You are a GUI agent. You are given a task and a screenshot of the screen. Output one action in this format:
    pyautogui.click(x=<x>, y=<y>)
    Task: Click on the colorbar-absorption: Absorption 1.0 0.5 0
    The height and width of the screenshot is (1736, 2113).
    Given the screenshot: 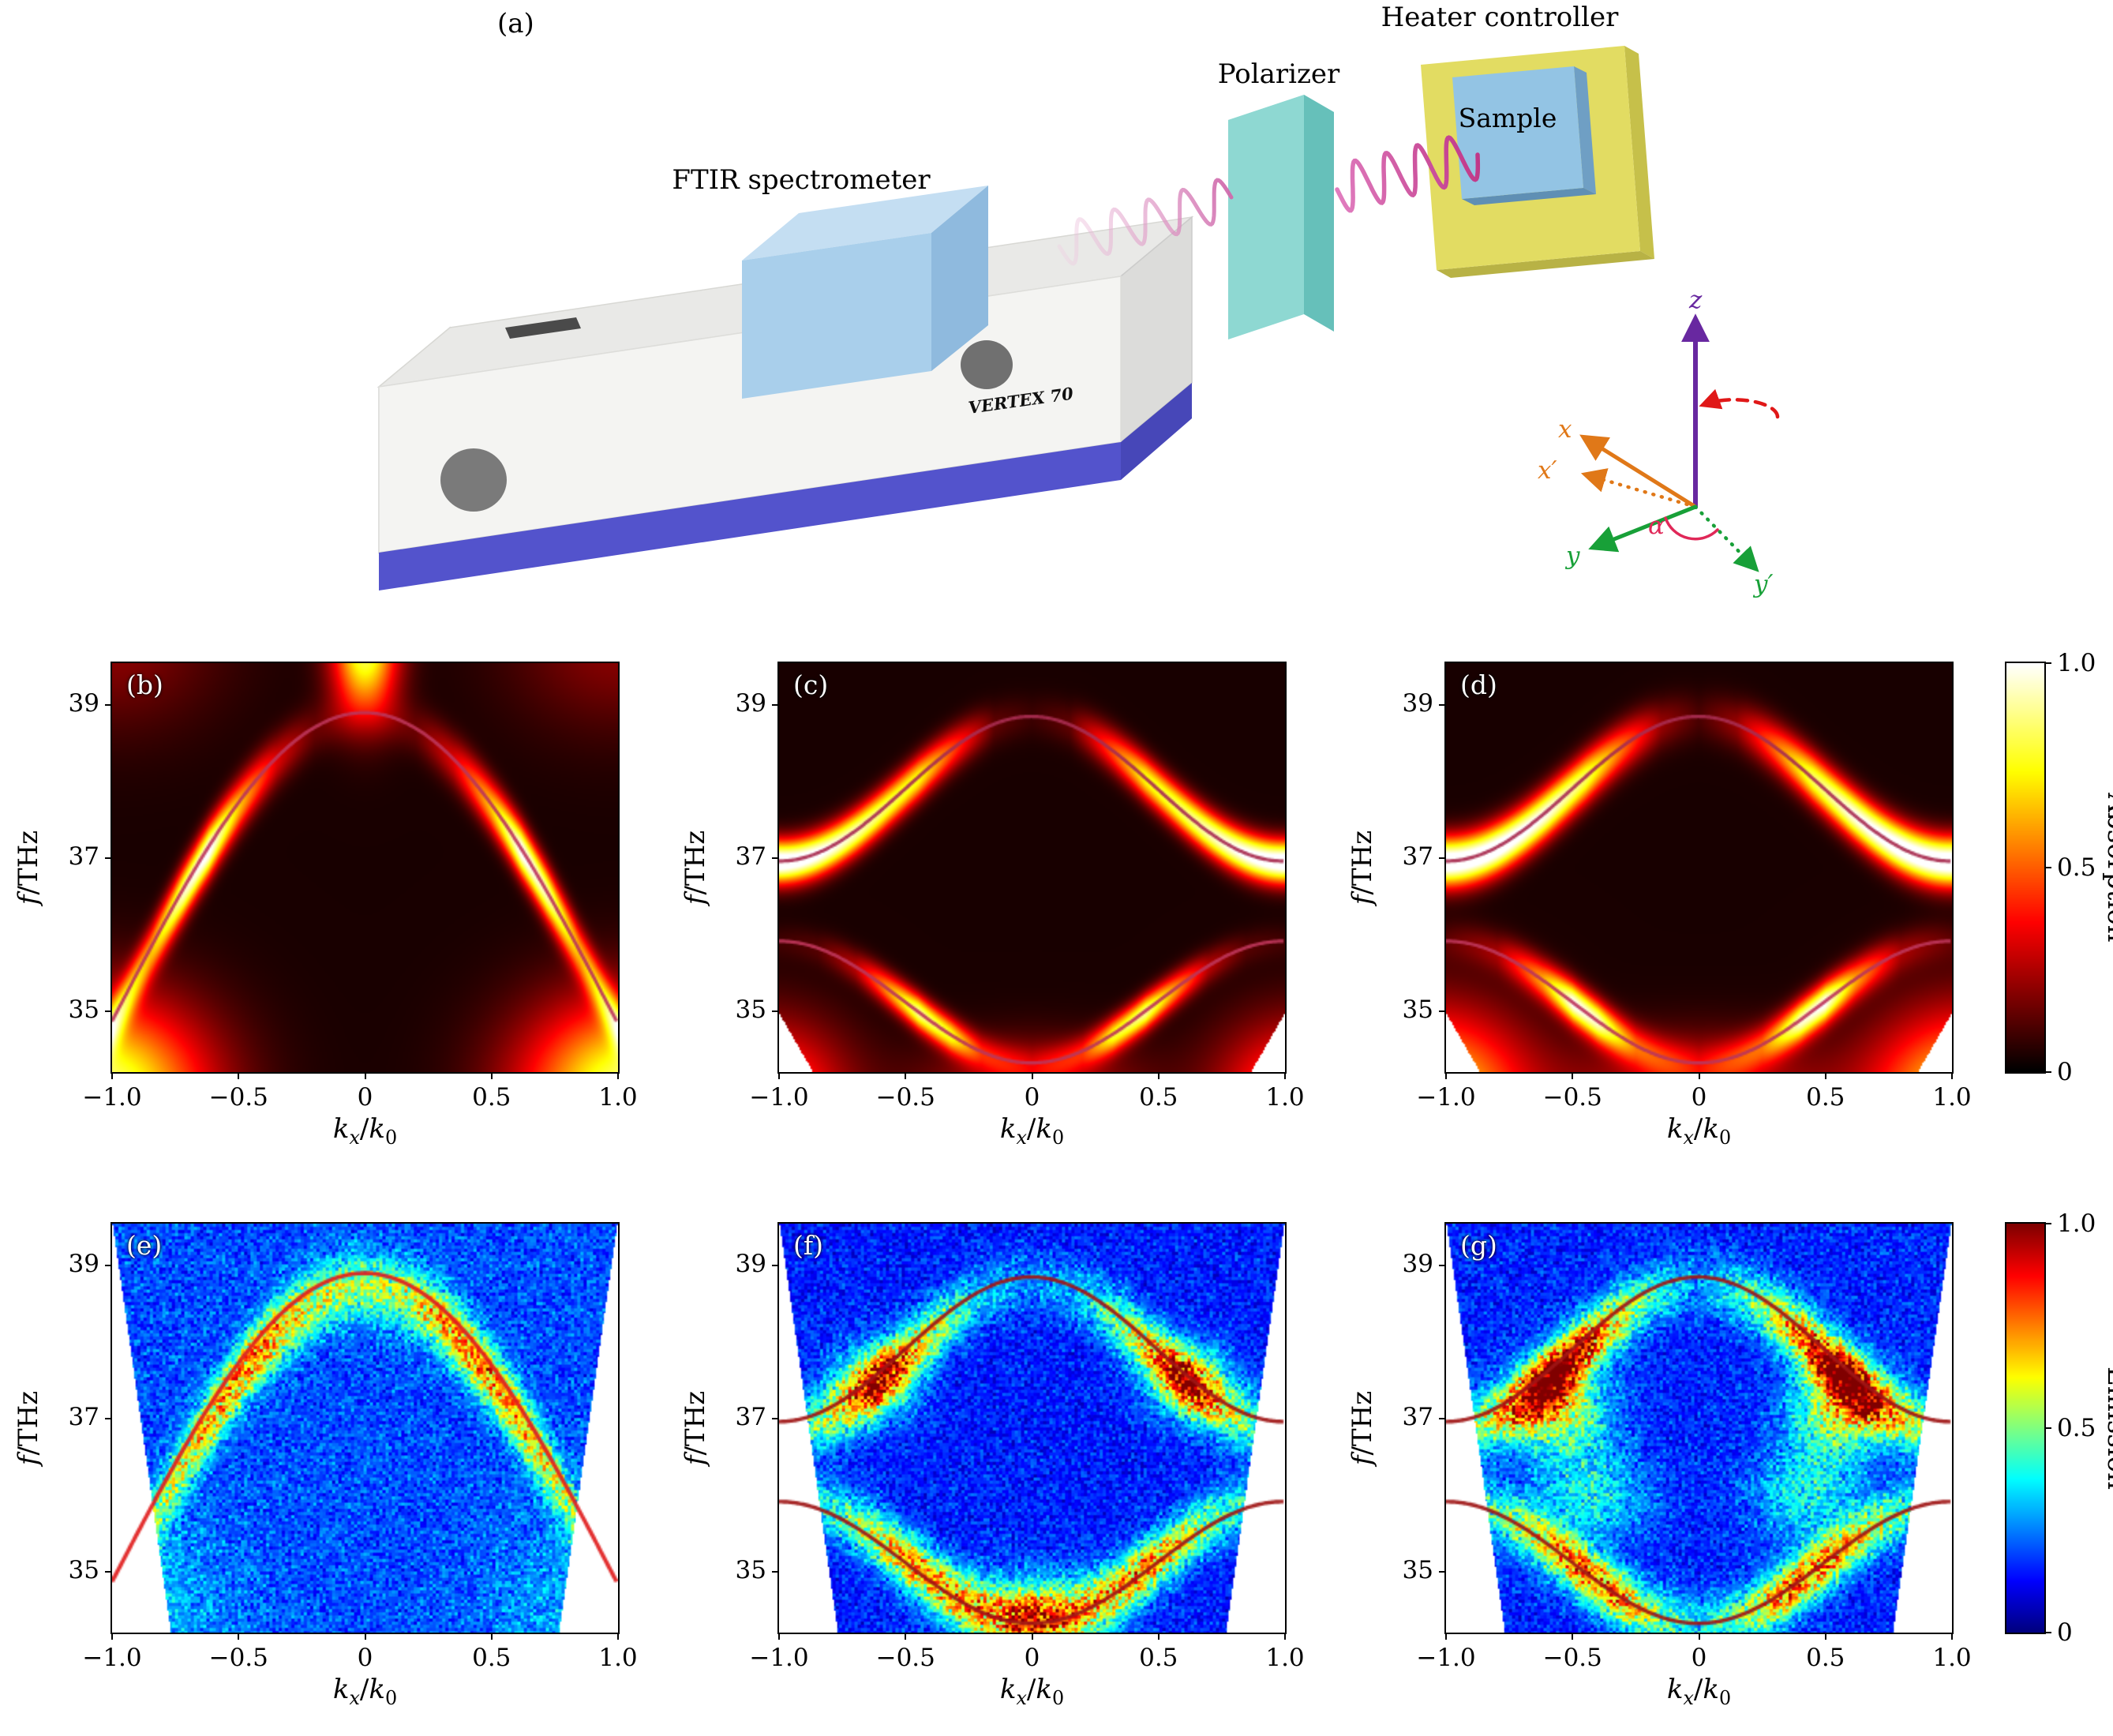 What is the action you would take?
    pyautogui.click(x=2059, y=868)
    